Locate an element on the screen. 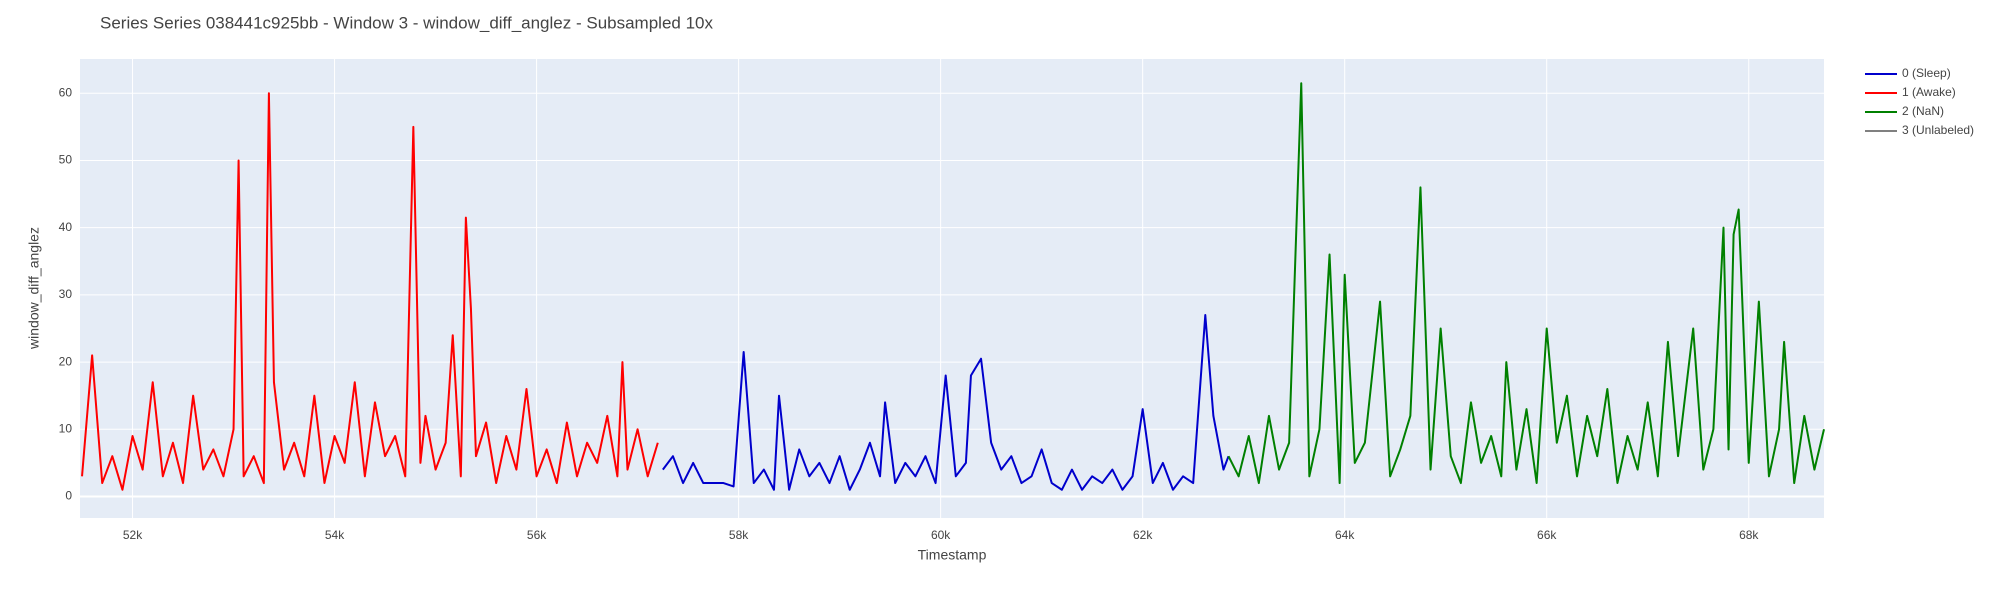 The image size is (2000, 600). x-tick-label: 56k is located at coordinates (537, 535).